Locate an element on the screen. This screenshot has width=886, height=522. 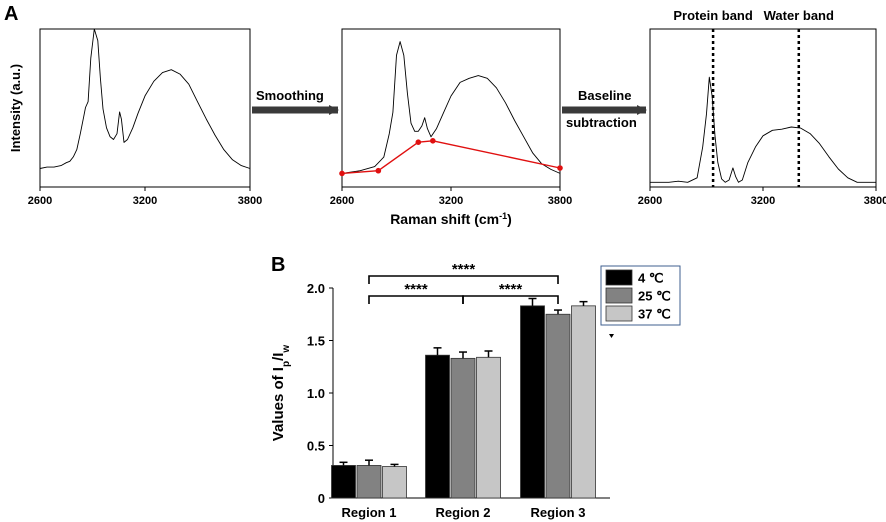
y-tick-label-1: 0.5 is located at coordinates (316, 446).